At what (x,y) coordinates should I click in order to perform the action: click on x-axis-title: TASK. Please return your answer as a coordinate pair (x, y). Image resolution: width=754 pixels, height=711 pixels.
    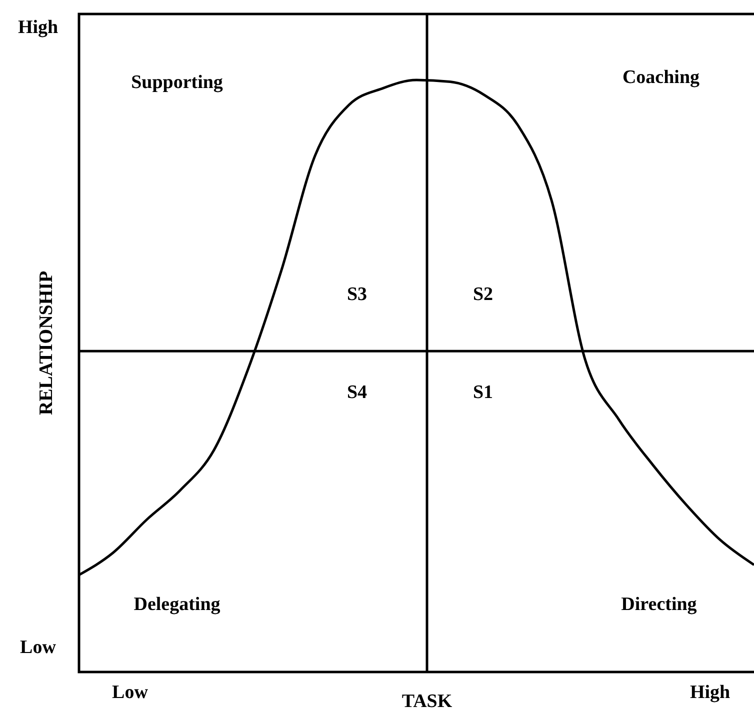
    Looking at the image, I should click on (427, 701).